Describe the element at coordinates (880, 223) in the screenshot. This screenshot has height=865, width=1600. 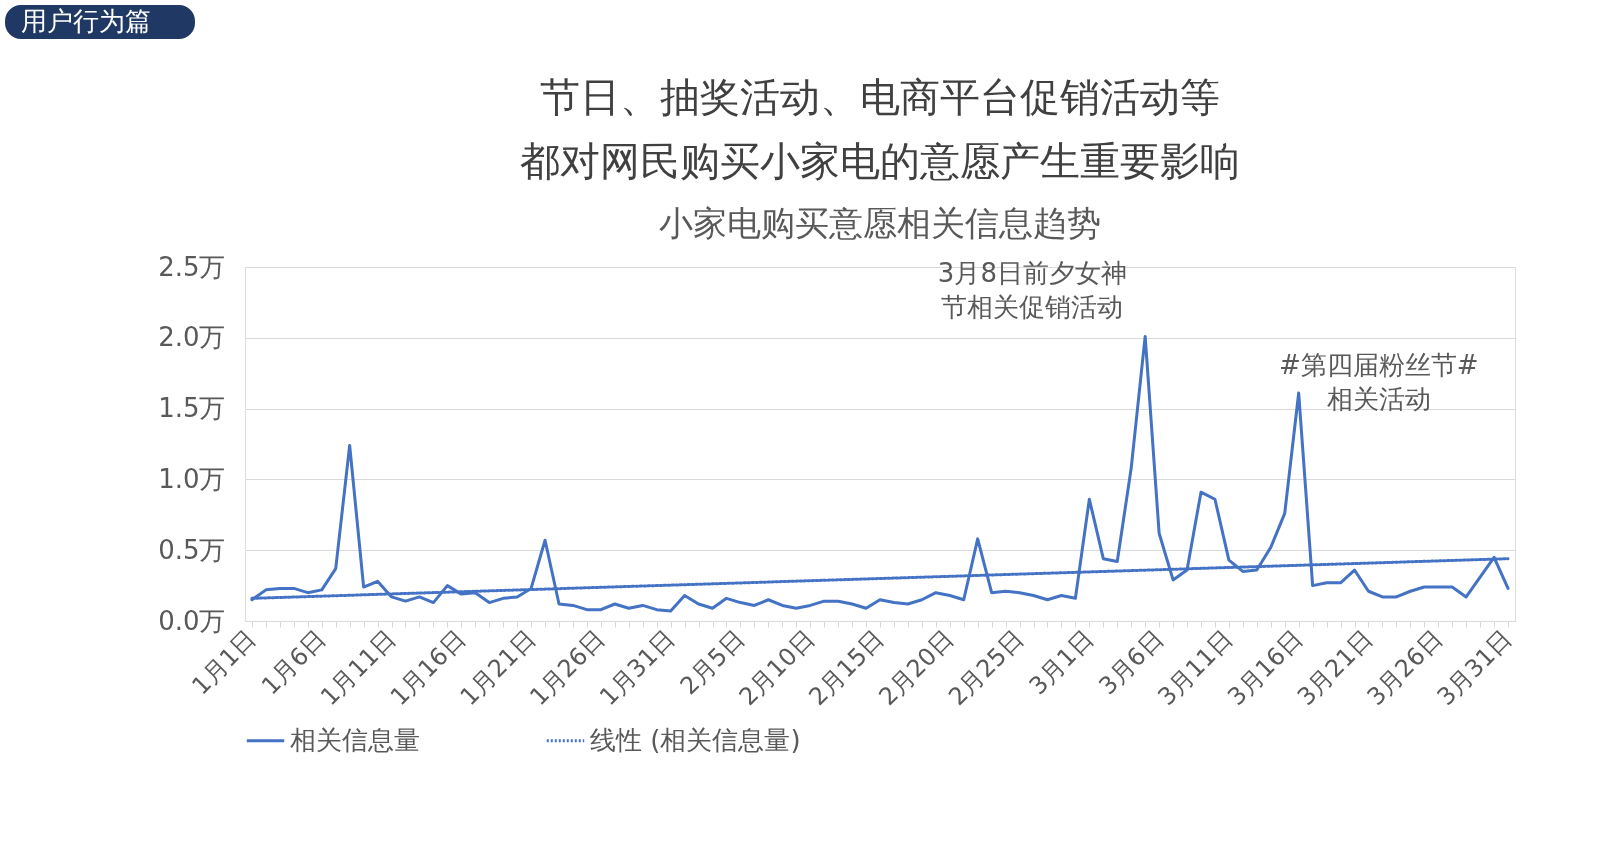
I see `chart-subtitle: 小家电购买意愿相关信息趋势` at that location.